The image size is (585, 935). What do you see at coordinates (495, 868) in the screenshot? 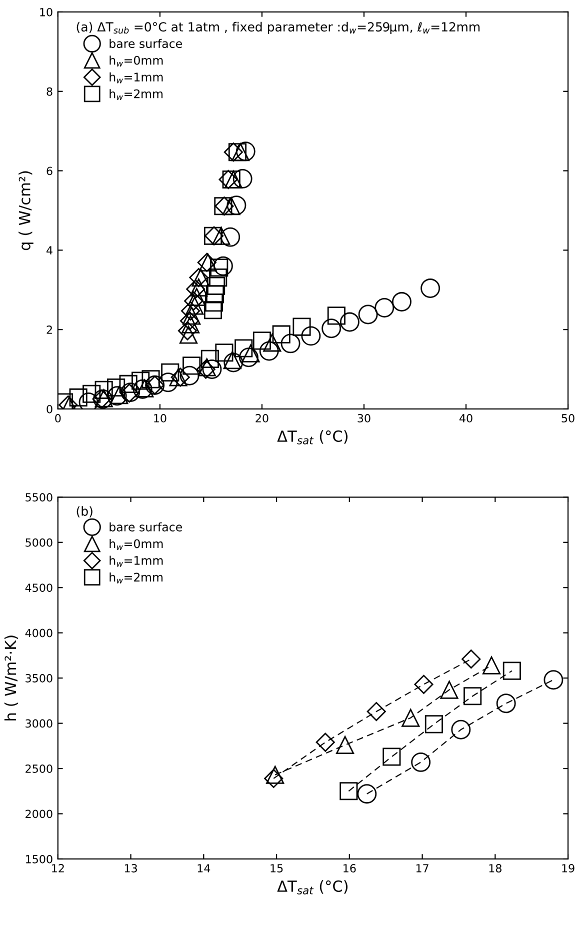
I see `x-tick-label: 18` at bounding box center [495, 868].